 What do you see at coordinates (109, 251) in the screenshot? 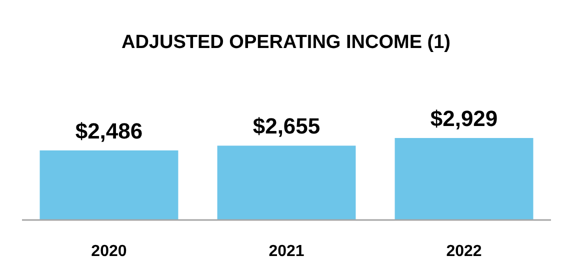
I see `x-tick-label: 2020` at bounding box center [109, 251].